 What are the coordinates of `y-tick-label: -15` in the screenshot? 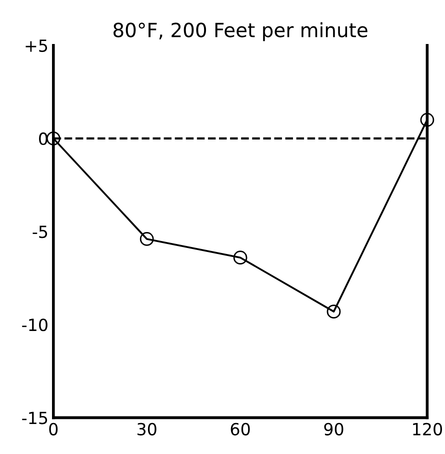 It's located at (35, 418).